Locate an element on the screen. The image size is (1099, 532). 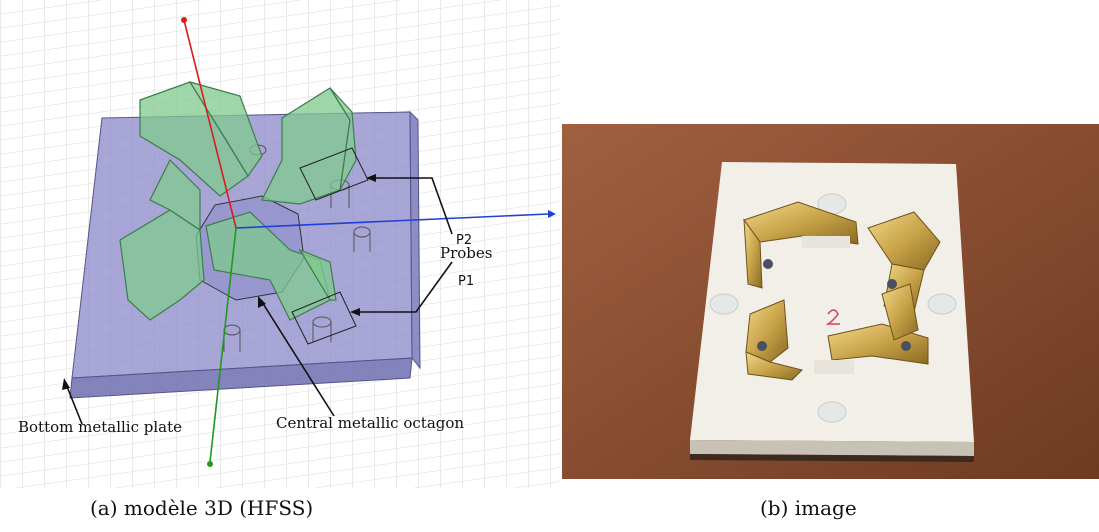
probe-p2-outline is located at coordinates (334, 174).